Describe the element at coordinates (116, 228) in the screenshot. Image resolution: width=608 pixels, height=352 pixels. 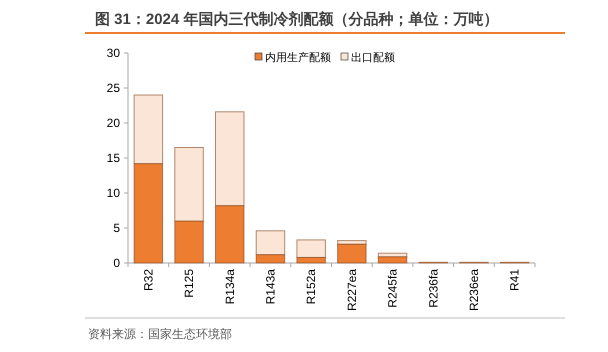
I see `y-tick-label: 5` at that location.